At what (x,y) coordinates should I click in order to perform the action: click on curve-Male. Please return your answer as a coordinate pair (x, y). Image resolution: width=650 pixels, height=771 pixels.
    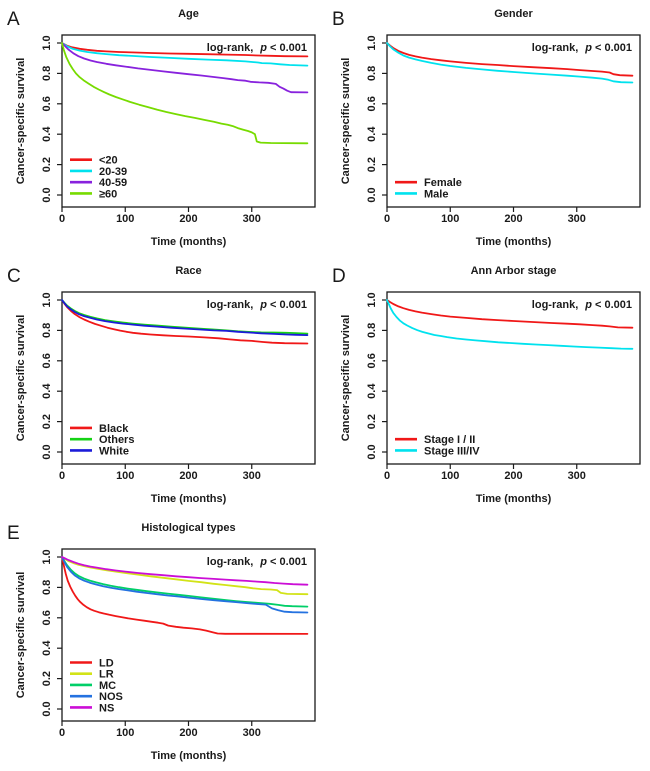
    Looking at the image, I should click on (510, 63).